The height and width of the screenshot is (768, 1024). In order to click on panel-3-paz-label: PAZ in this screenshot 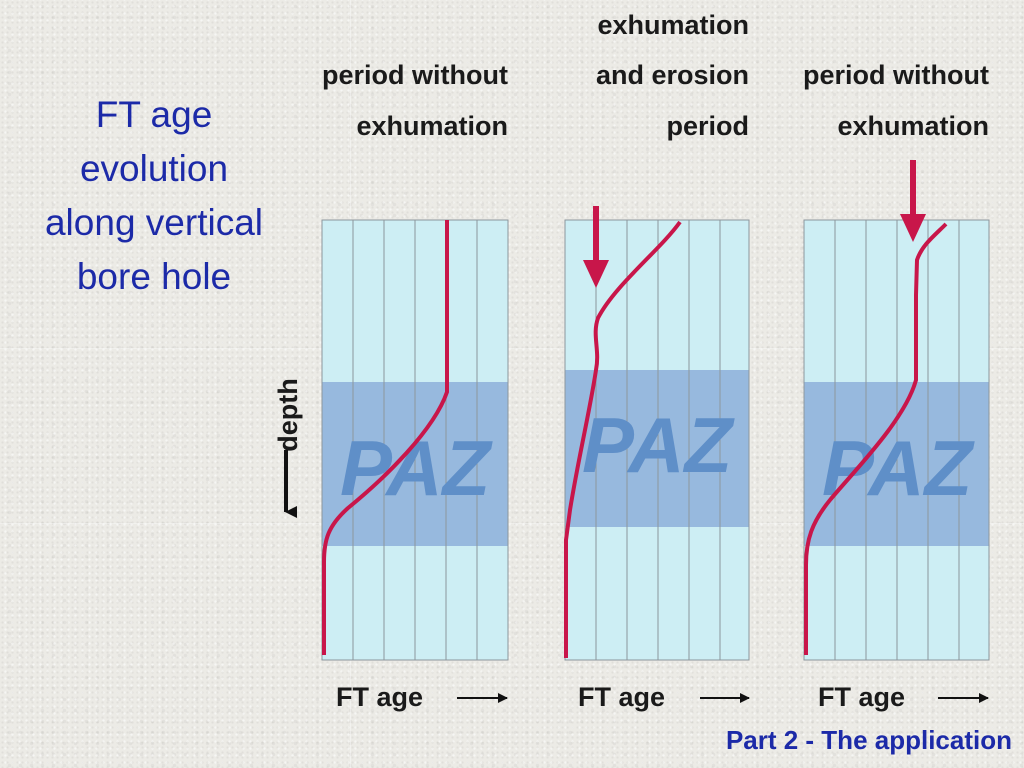, I will do `click(899, 468)`.